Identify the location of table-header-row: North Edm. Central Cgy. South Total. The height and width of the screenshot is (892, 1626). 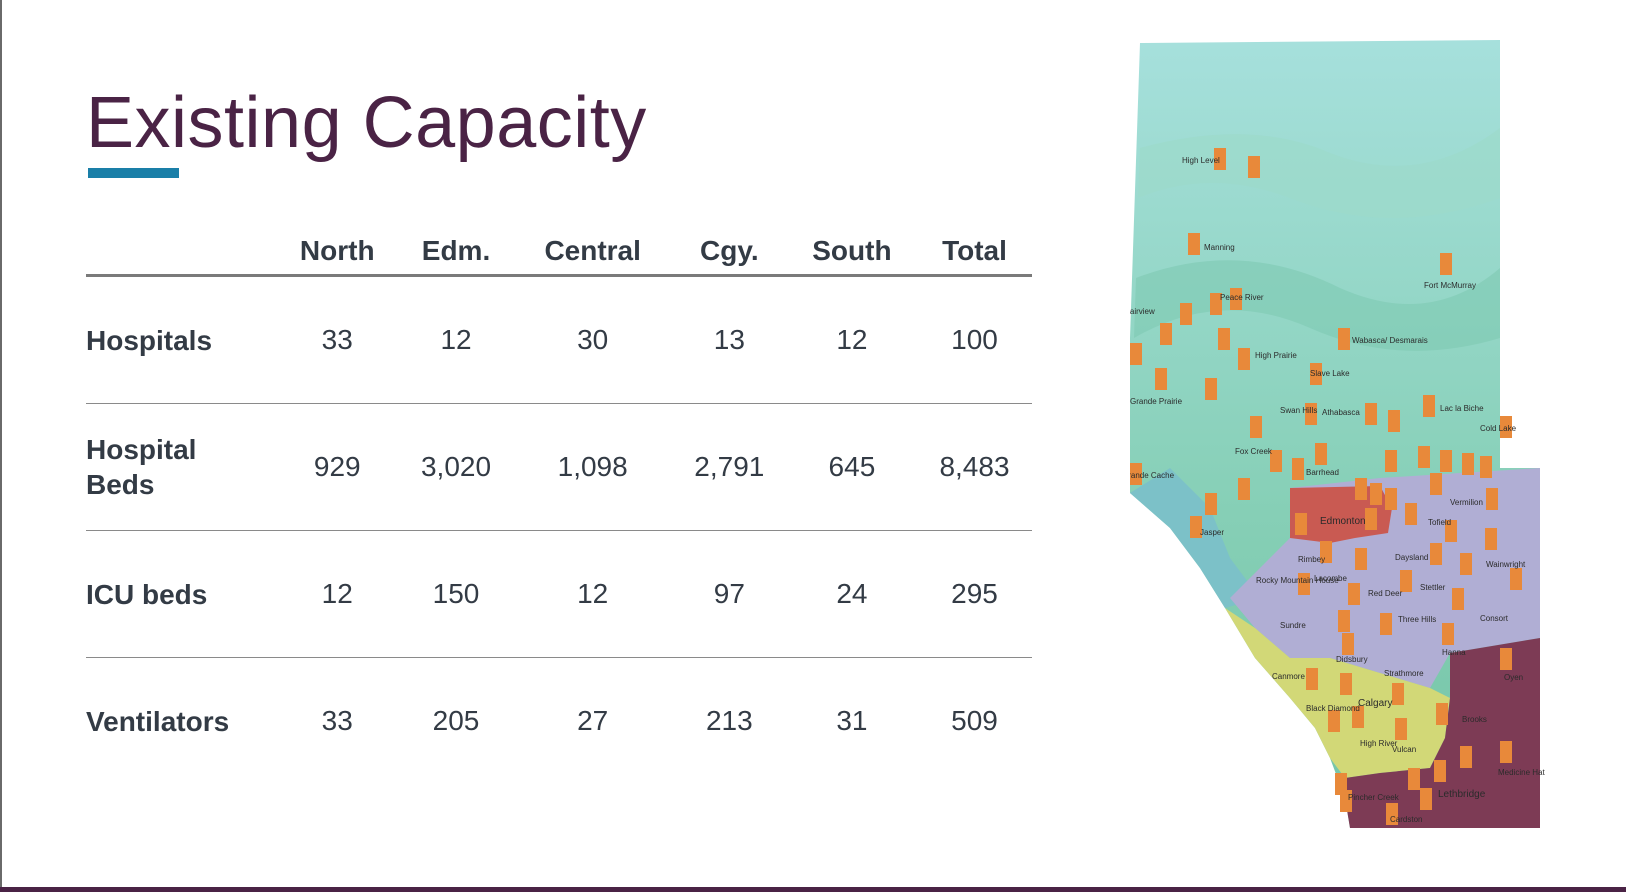
(559, 253).